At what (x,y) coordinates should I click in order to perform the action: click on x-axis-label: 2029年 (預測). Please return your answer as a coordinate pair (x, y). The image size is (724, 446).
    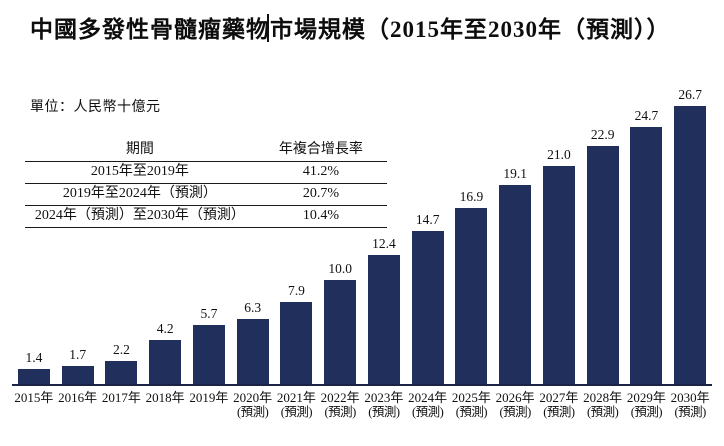
    Looking at the image, I should click on (647, 405).